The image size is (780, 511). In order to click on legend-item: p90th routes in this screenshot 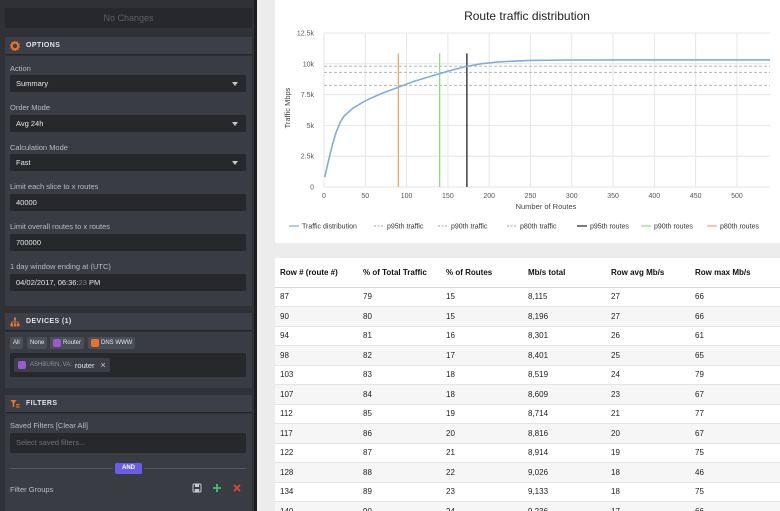, I will do `click(667, 227)`.